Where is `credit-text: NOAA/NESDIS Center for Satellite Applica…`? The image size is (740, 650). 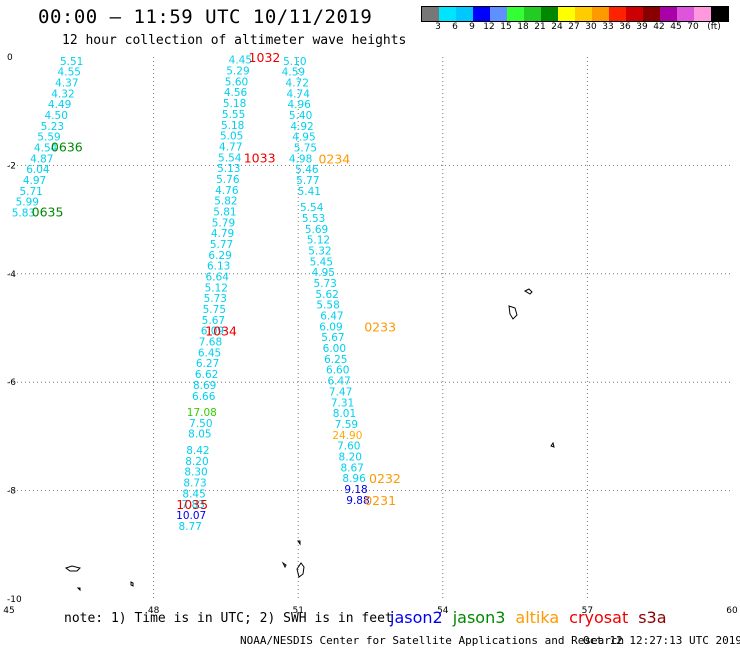
credit-text: NOAA/NESDIS Center for Satellite Applica… is located at coordinates (432, 640).